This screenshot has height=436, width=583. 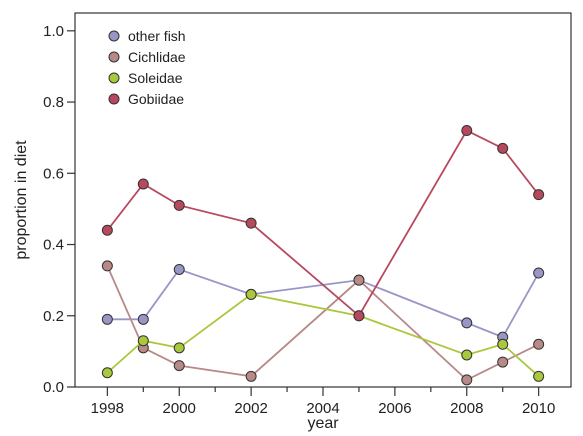 What do you see at coordinates (53, 102) in the screenshot?
I see `y-tick-label: 0.8` at bounding box center [53, 102].